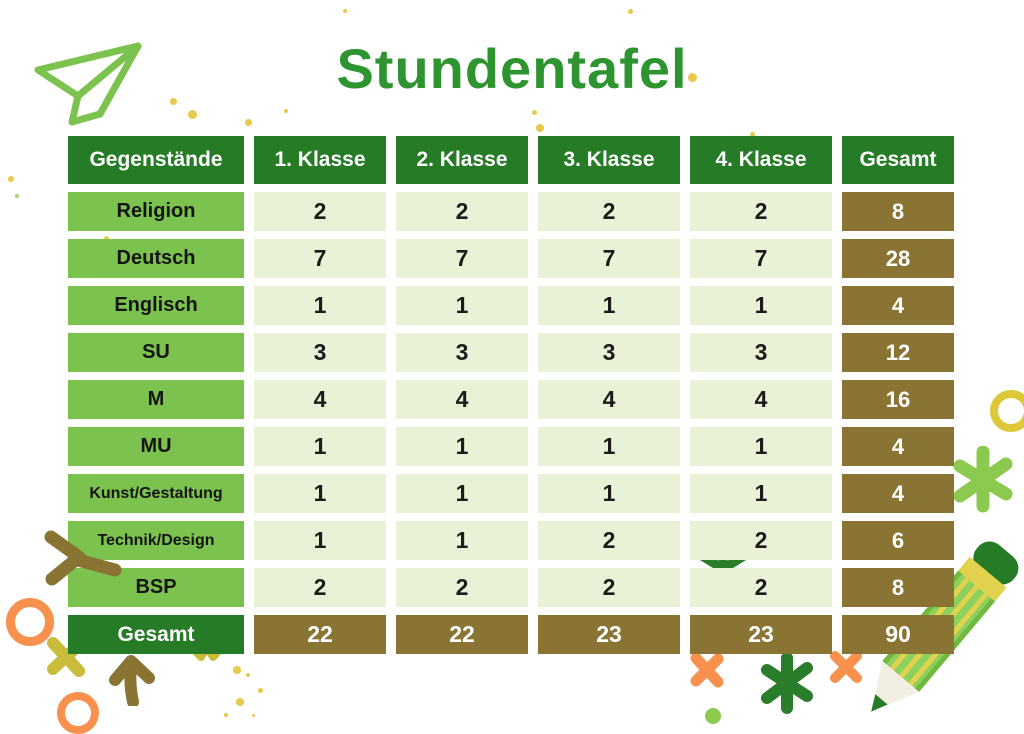 The width and height of the screenshot is (1024, 734). I want to click on header-cell-class4: 4. Klasse, so click(761, 160).